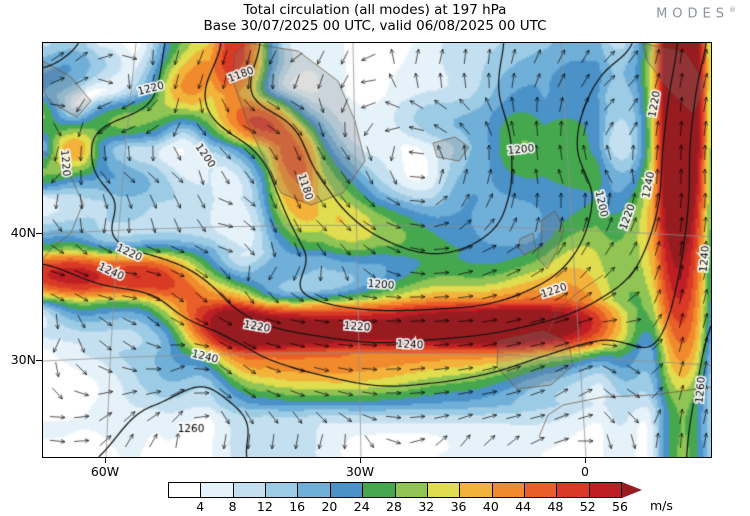 This screenshot has height=516, width=750. What do you see at coordinates (361, 506) in the screenshot?
I see `colorbar-tick-label: 24` at bounding box center [361, 506].